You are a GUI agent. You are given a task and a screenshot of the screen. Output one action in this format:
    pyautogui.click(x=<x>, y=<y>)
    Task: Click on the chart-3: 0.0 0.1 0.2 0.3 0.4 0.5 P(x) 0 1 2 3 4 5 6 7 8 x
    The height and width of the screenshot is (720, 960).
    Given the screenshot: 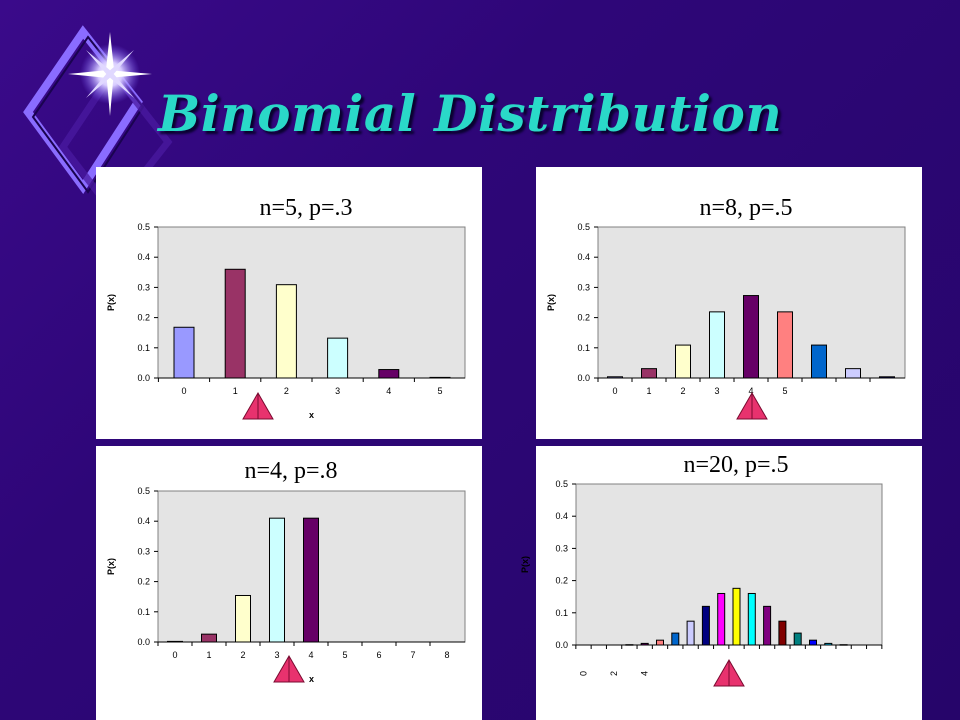 What is the action you would take?
    pyautogui.click(x=286, y=585)
    